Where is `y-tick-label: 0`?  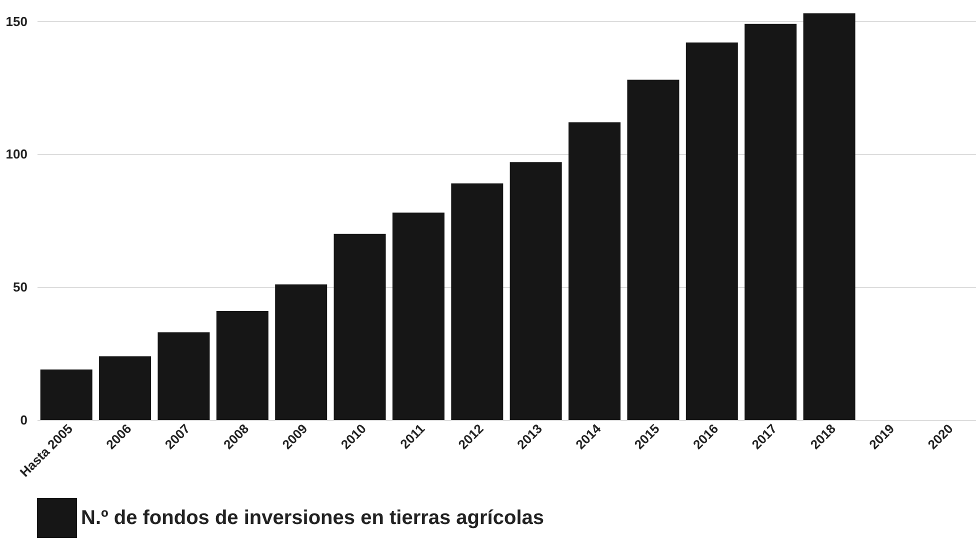 y-tick-label: 0 is located at coordinates (24, 420).